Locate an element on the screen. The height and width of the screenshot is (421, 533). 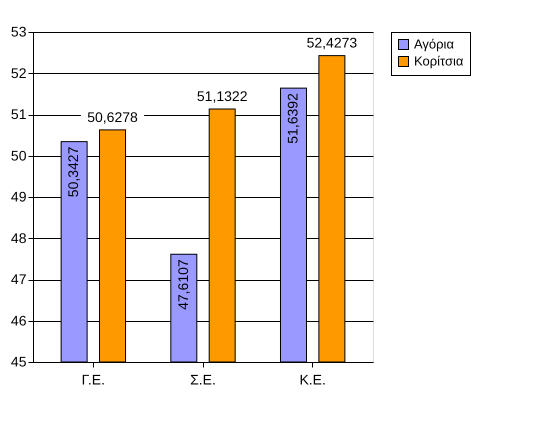
x-tick-label: Κ.Ε. is located at coordinates (312, 380).